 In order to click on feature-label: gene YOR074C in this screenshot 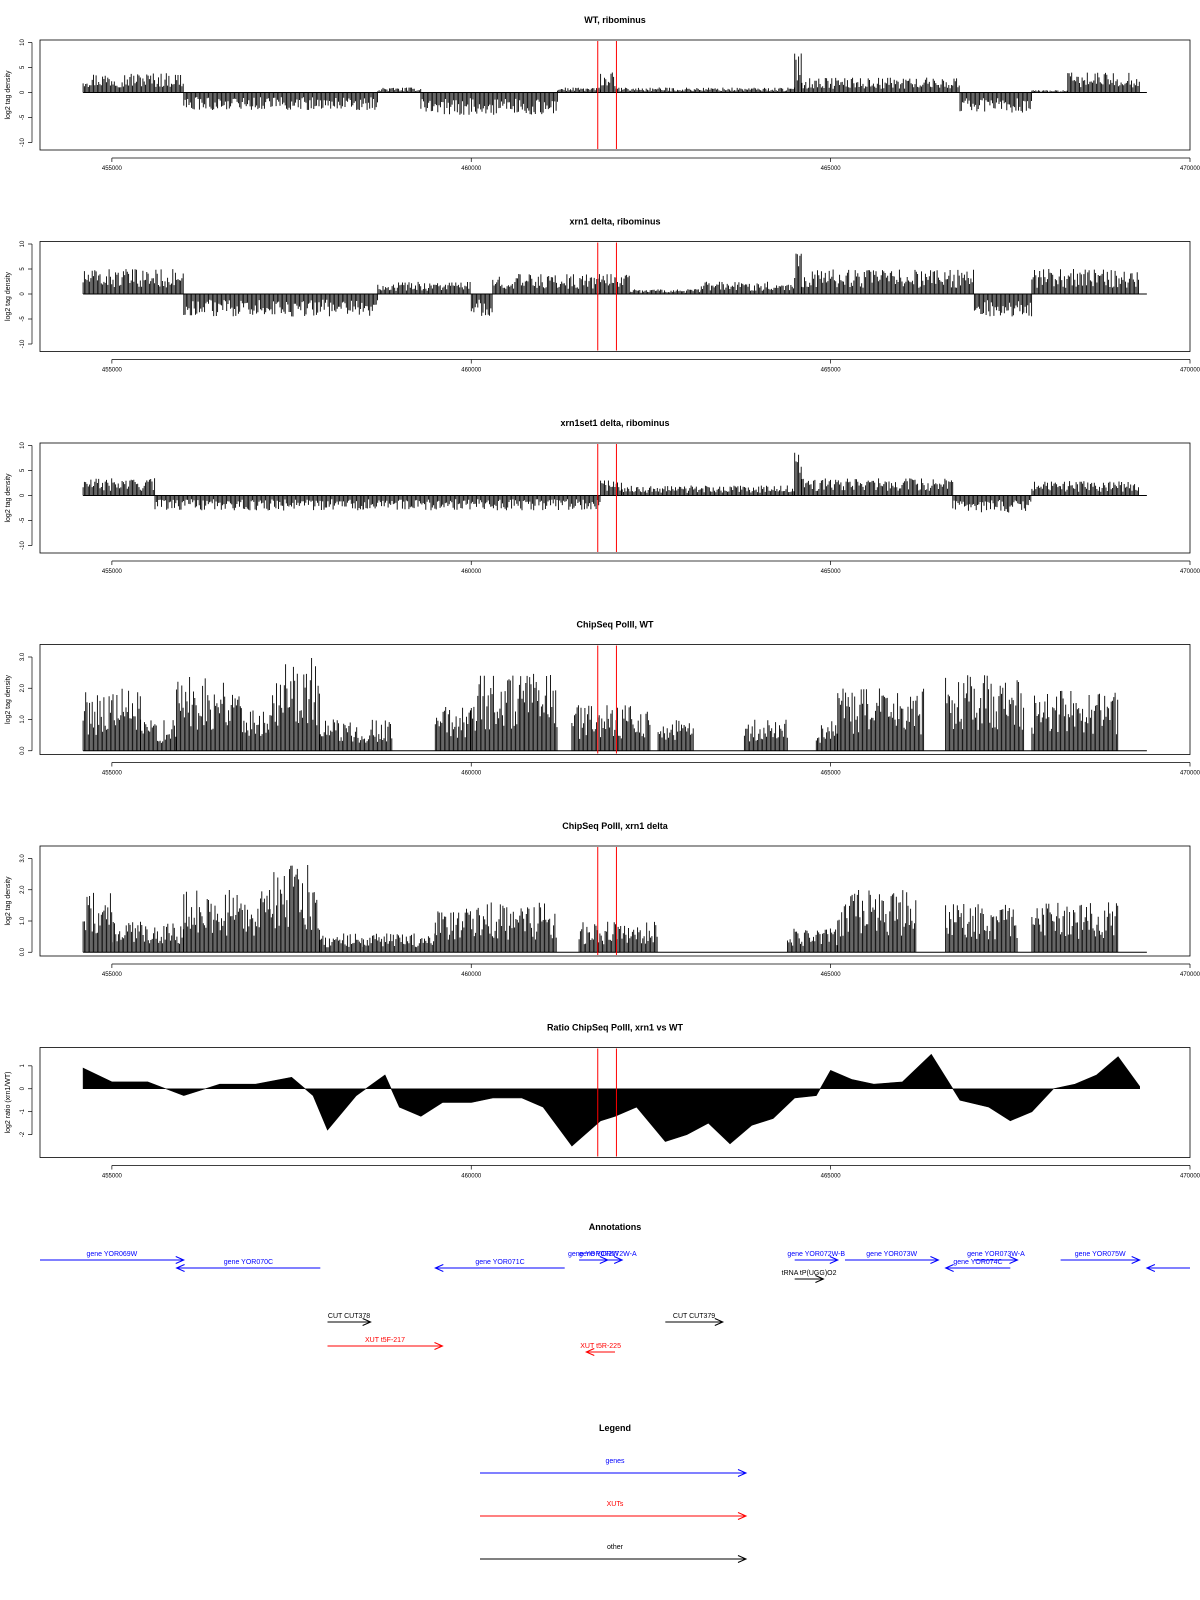, I will do `click(977, 1262)`.